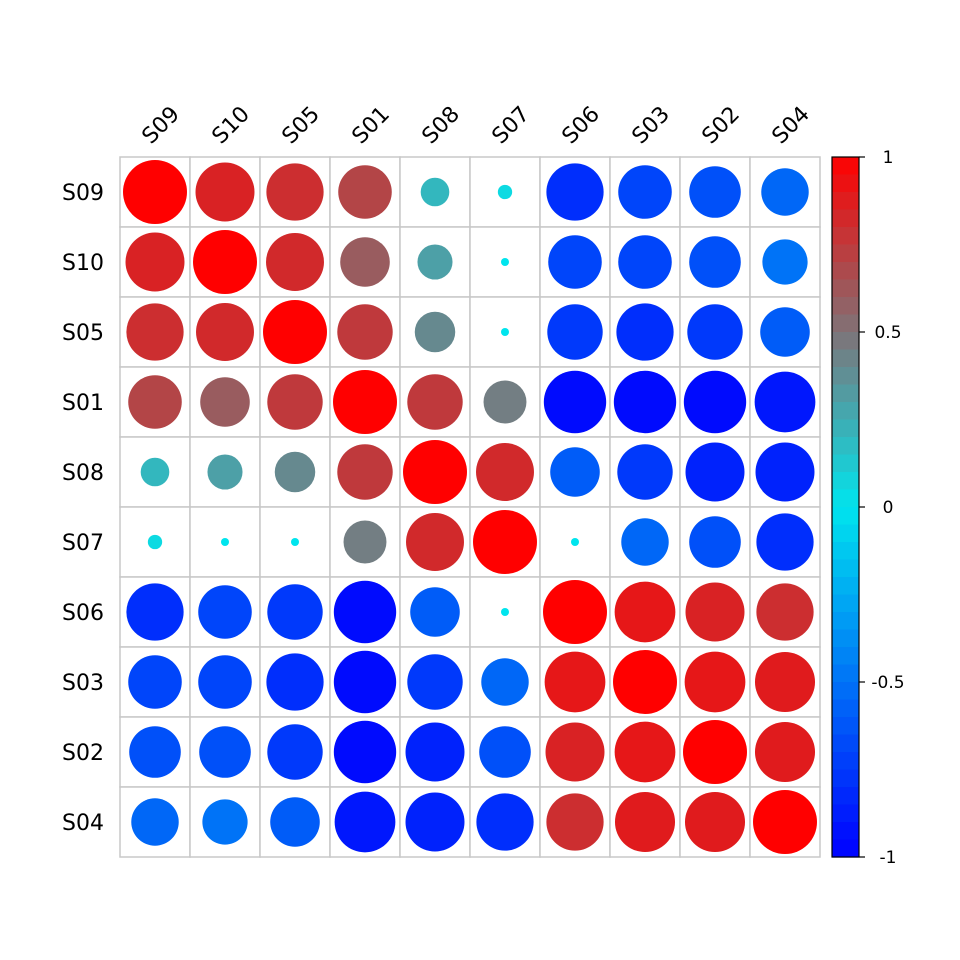 Image resolution: width=960 pixels, height=960 pixels. I want to click on column-label: S10, so click(231, 125).